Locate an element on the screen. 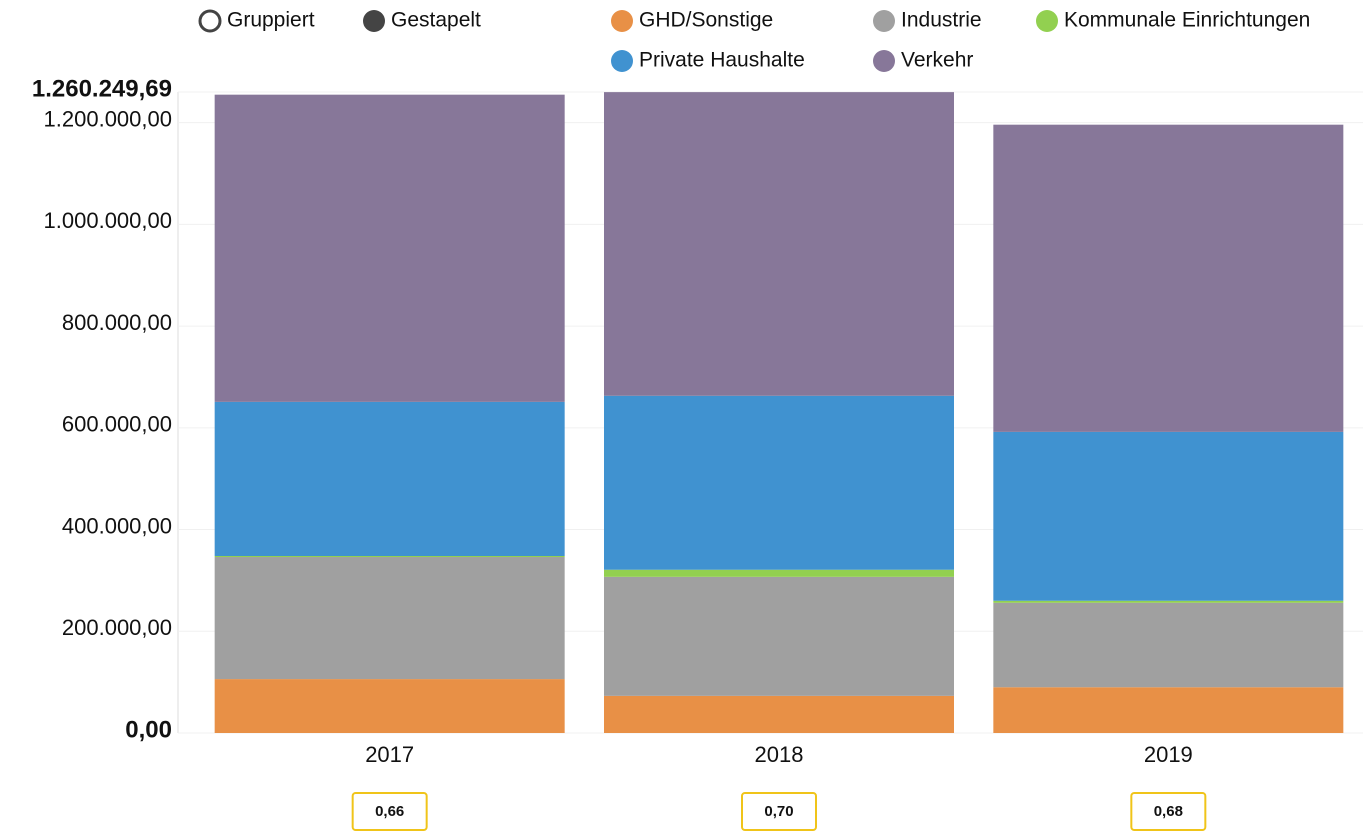  y-tick-label: 1.200.000,00 is located at coordinates (108, 118).